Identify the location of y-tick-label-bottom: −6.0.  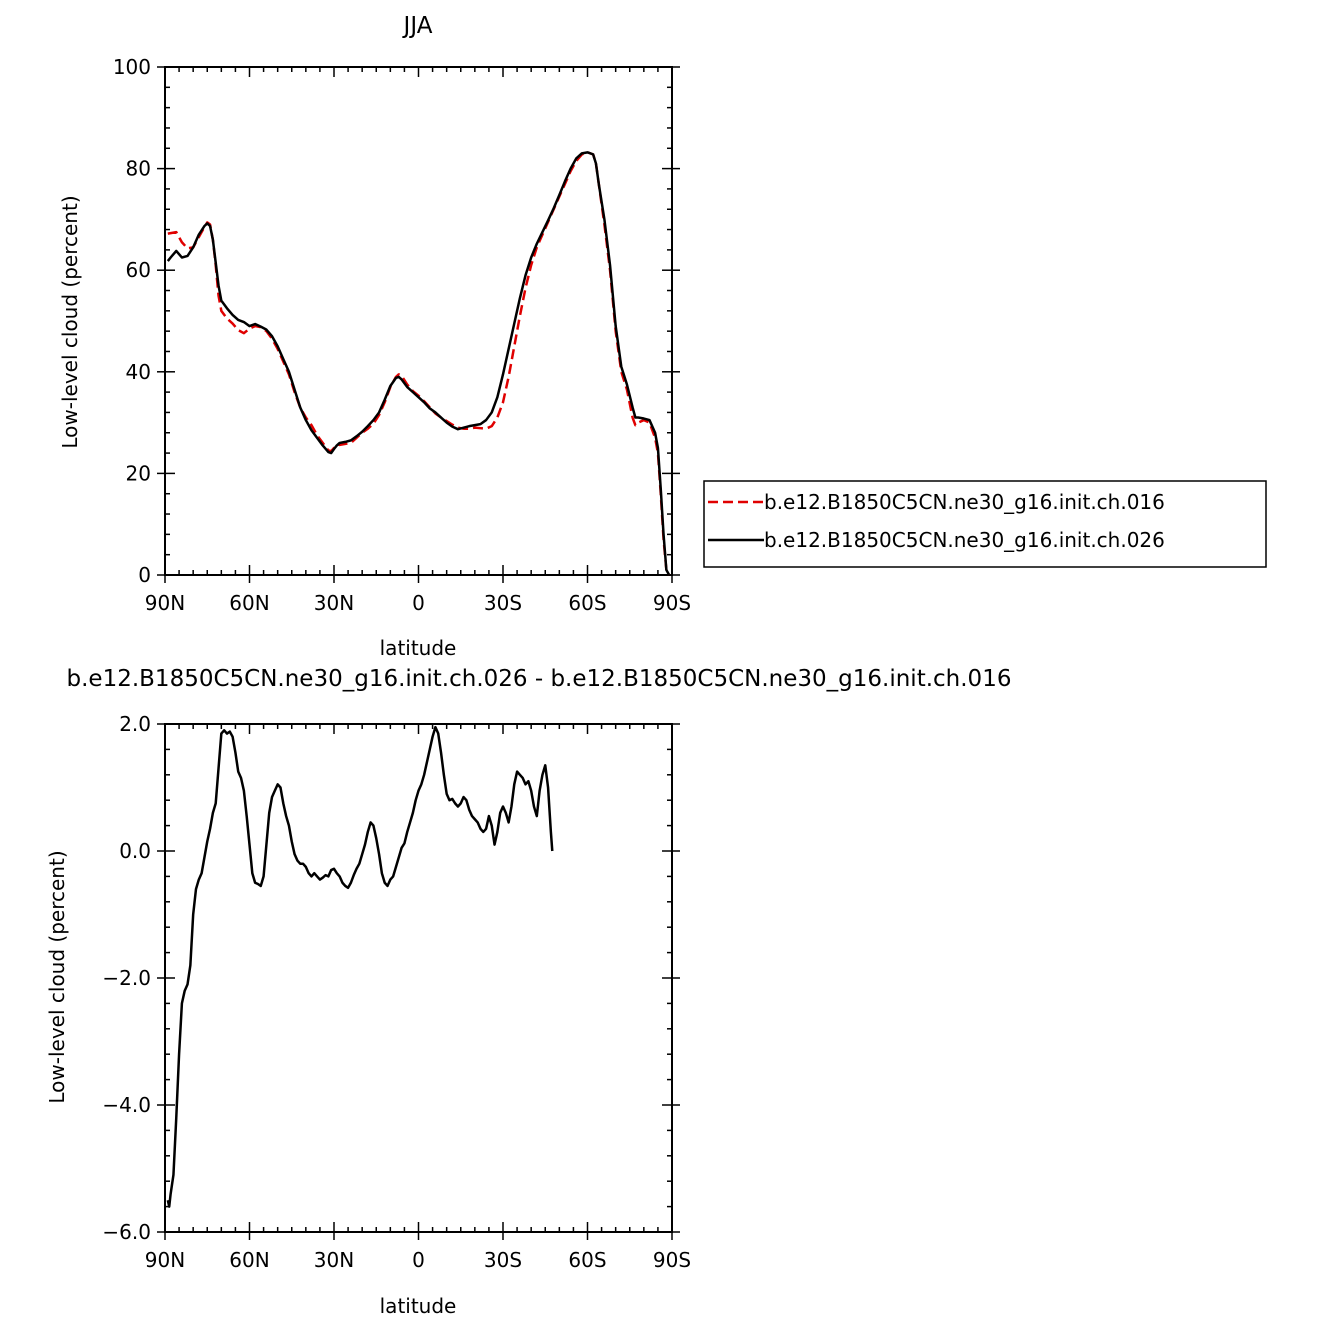
(126, 1232).